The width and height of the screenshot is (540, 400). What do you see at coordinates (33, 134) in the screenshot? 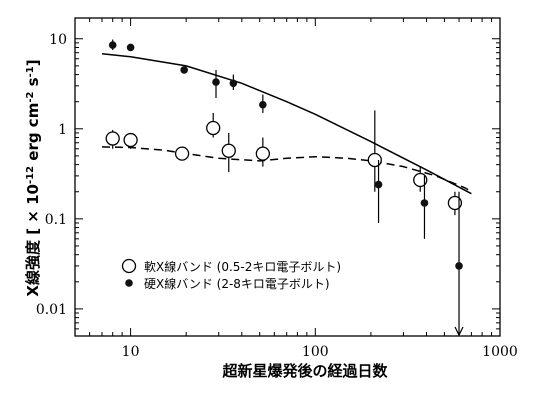
I see `y-axis-title-mid1: erg cm` at bounding box center [33, 134].